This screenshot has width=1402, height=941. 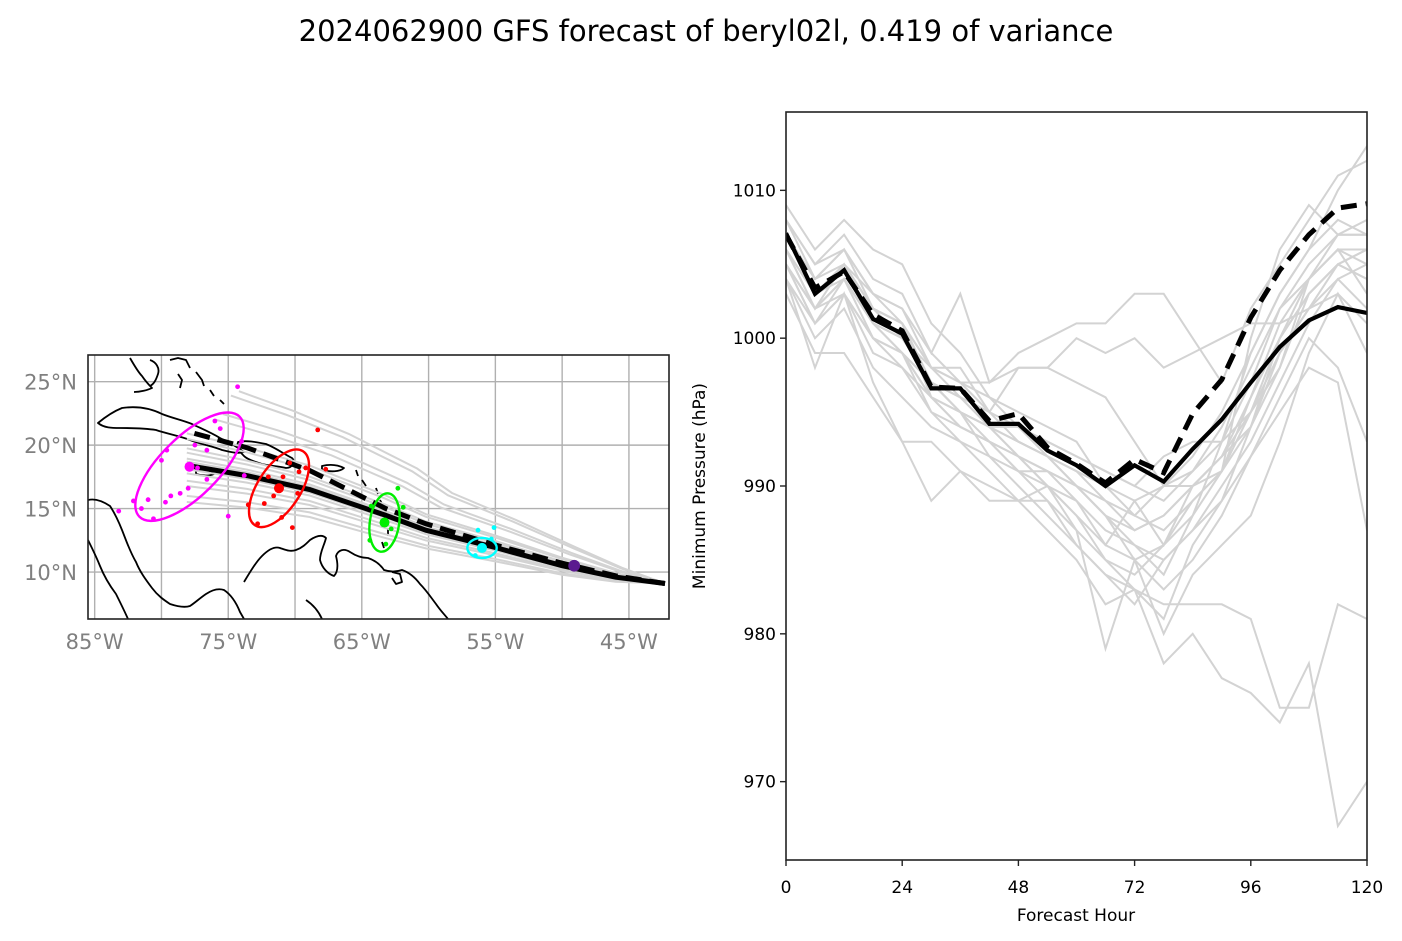 What do you see at coordinates (495, 642) in the screenshot?
I see `map-x-tick-label: 55°W` at bounding box center [495, 642].